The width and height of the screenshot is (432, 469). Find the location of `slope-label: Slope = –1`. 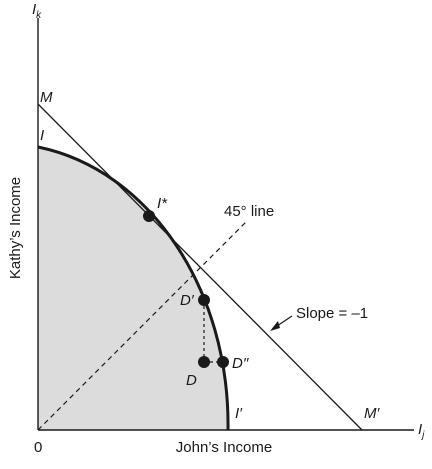

slope-label: Slope = –1 is located at coordinates (332, 313).